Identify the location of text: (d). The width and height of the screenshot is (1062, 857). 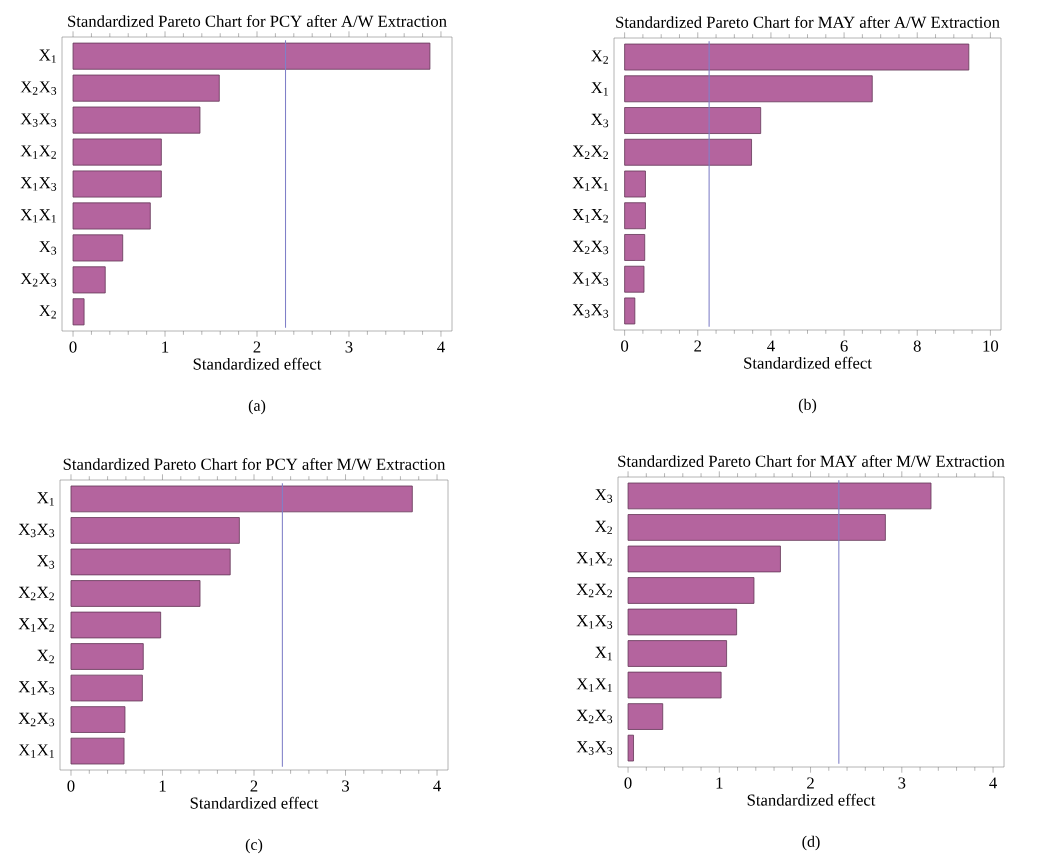
(811, 843).